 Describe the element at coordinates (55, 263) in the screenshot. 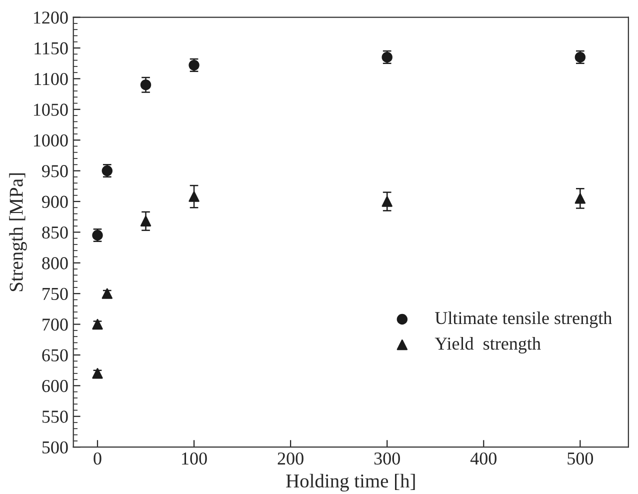

I see `y-tick-label: 800` at that location.